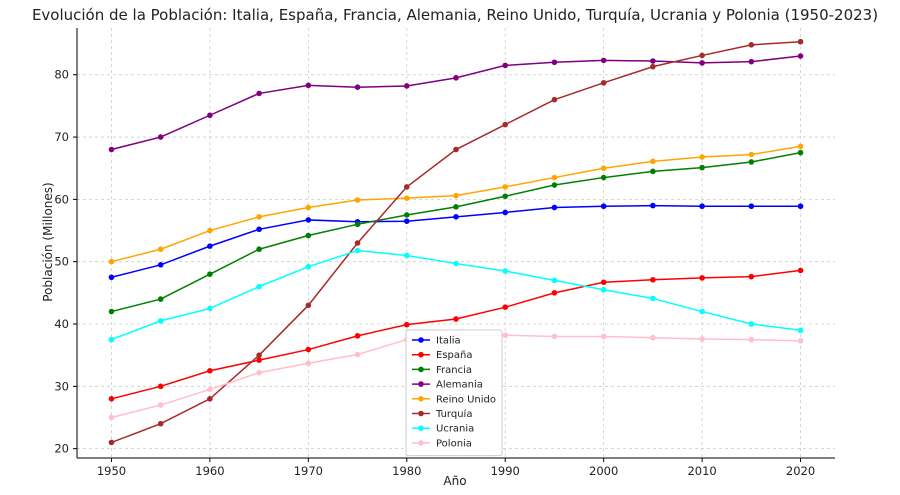 The image size is (900, 495). What do you see at coordinates (61, 262) in the screenshot?
I see `y-tick-label: 50` at bounding box center [61, 262].